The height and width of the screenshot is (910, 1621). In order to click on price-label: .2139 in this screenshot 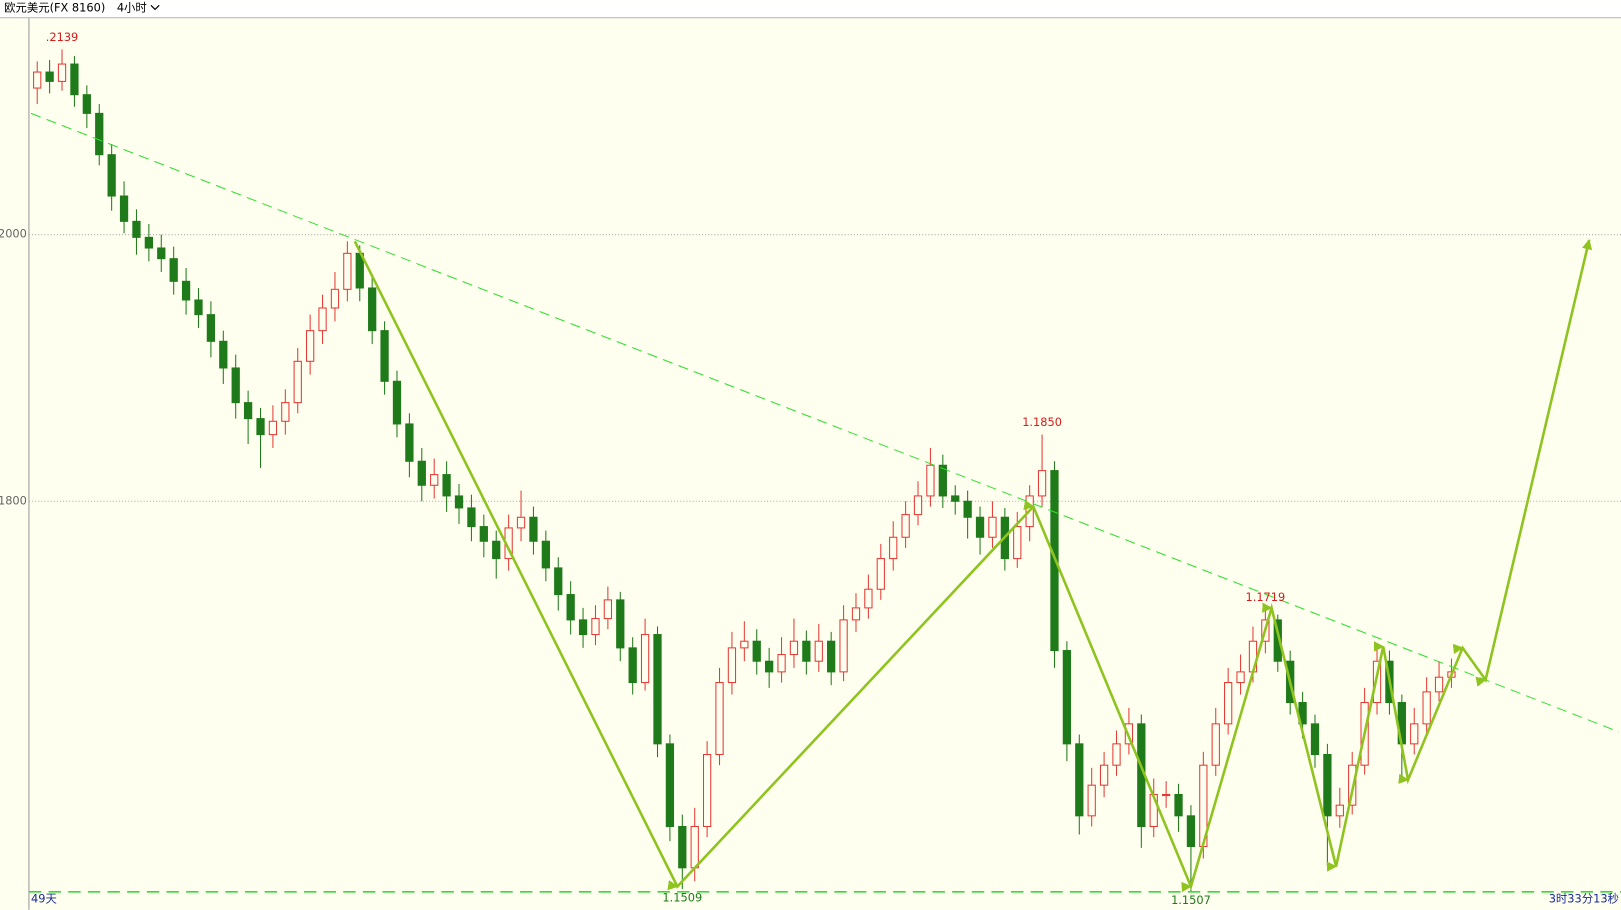, I will do `click(62, 37)`.